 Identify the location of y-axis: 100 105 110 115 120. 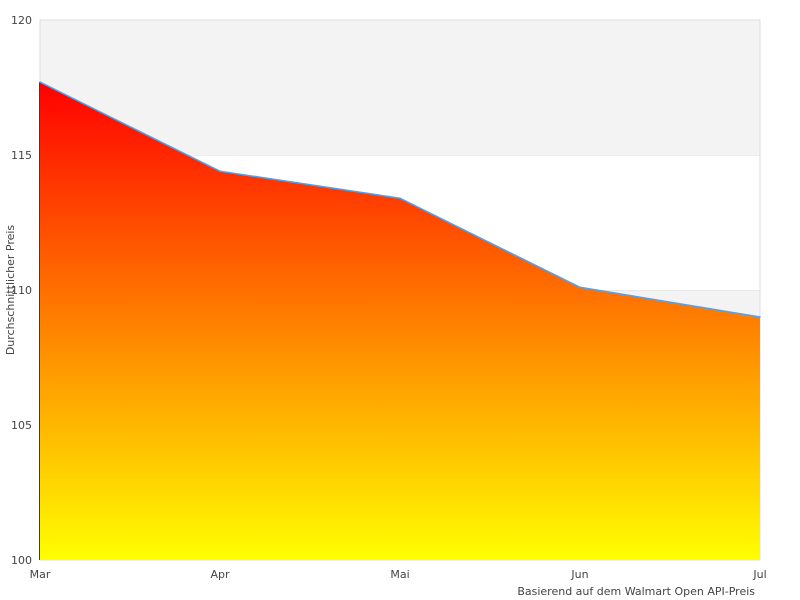
(21, 290).